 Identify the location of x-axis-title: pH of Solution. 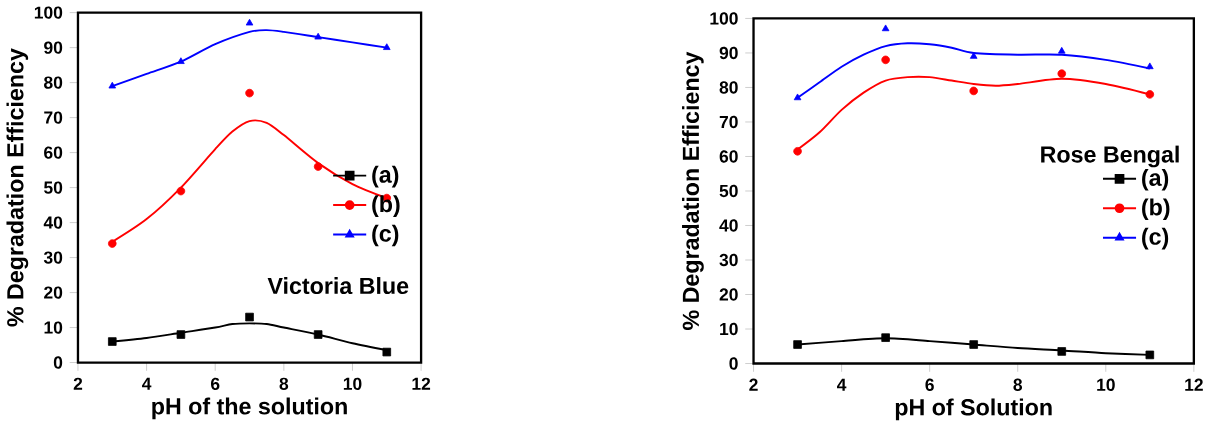
(973, 409).